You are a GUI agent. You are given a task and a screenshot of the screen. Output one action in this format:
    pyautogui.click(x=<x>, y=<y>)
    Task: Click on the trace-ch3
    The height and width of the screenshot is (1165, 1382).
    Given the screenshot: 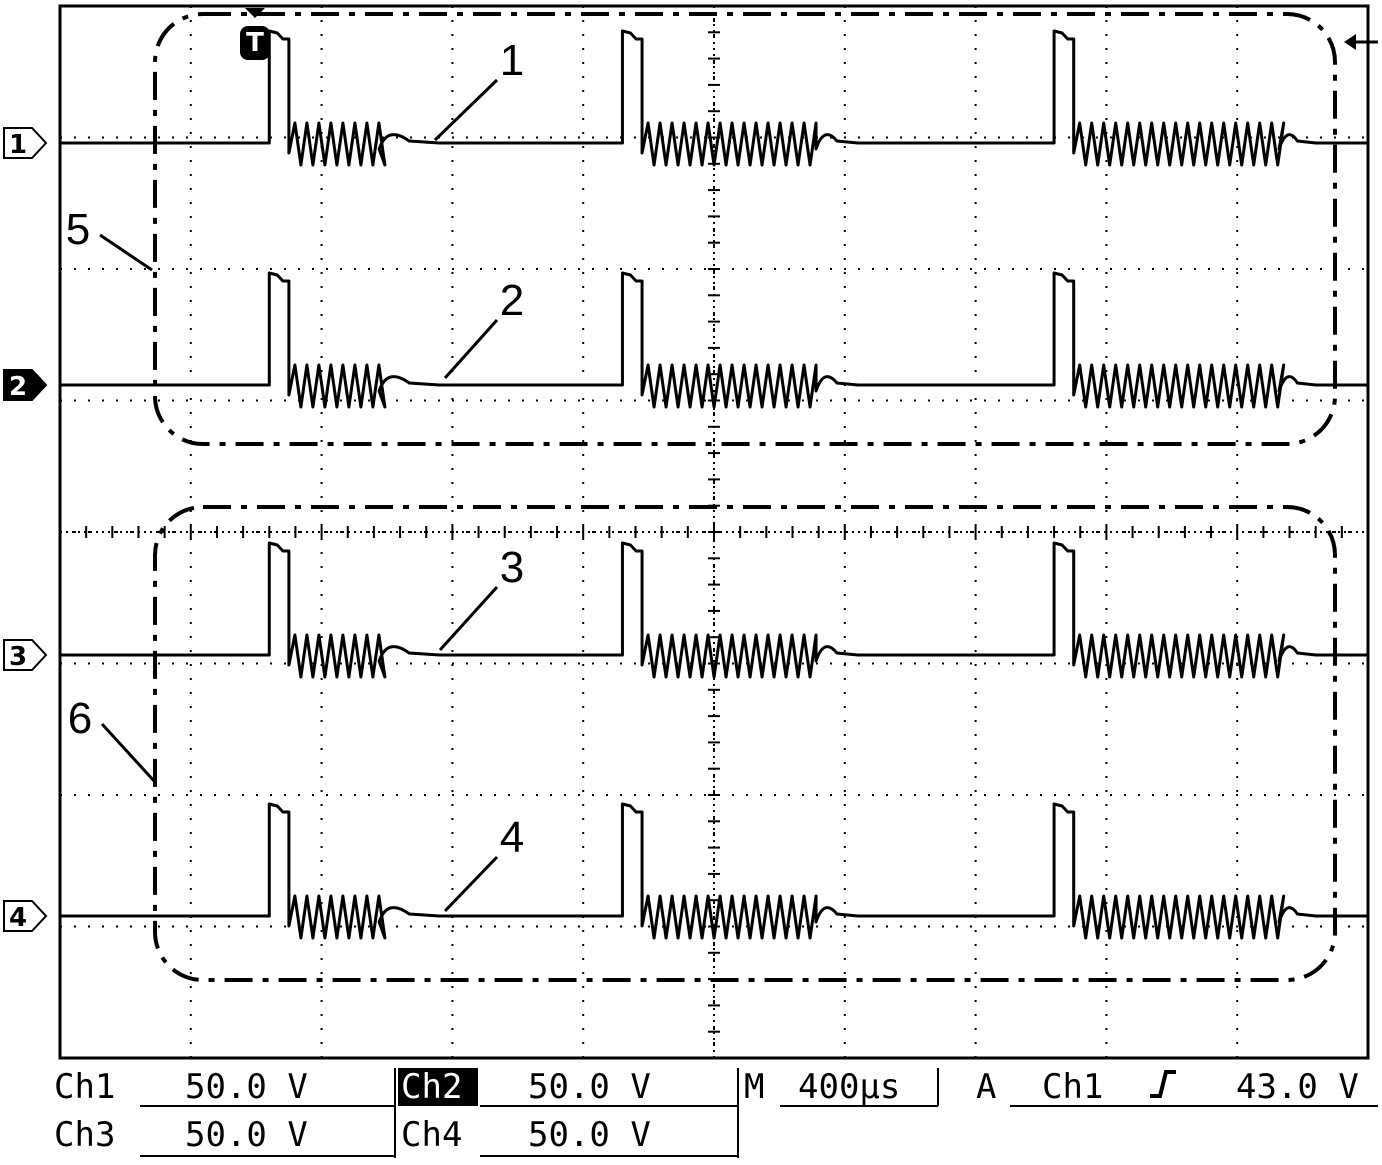 What is the action you would take?
    pyautogui.click(x=714, y=610)
    